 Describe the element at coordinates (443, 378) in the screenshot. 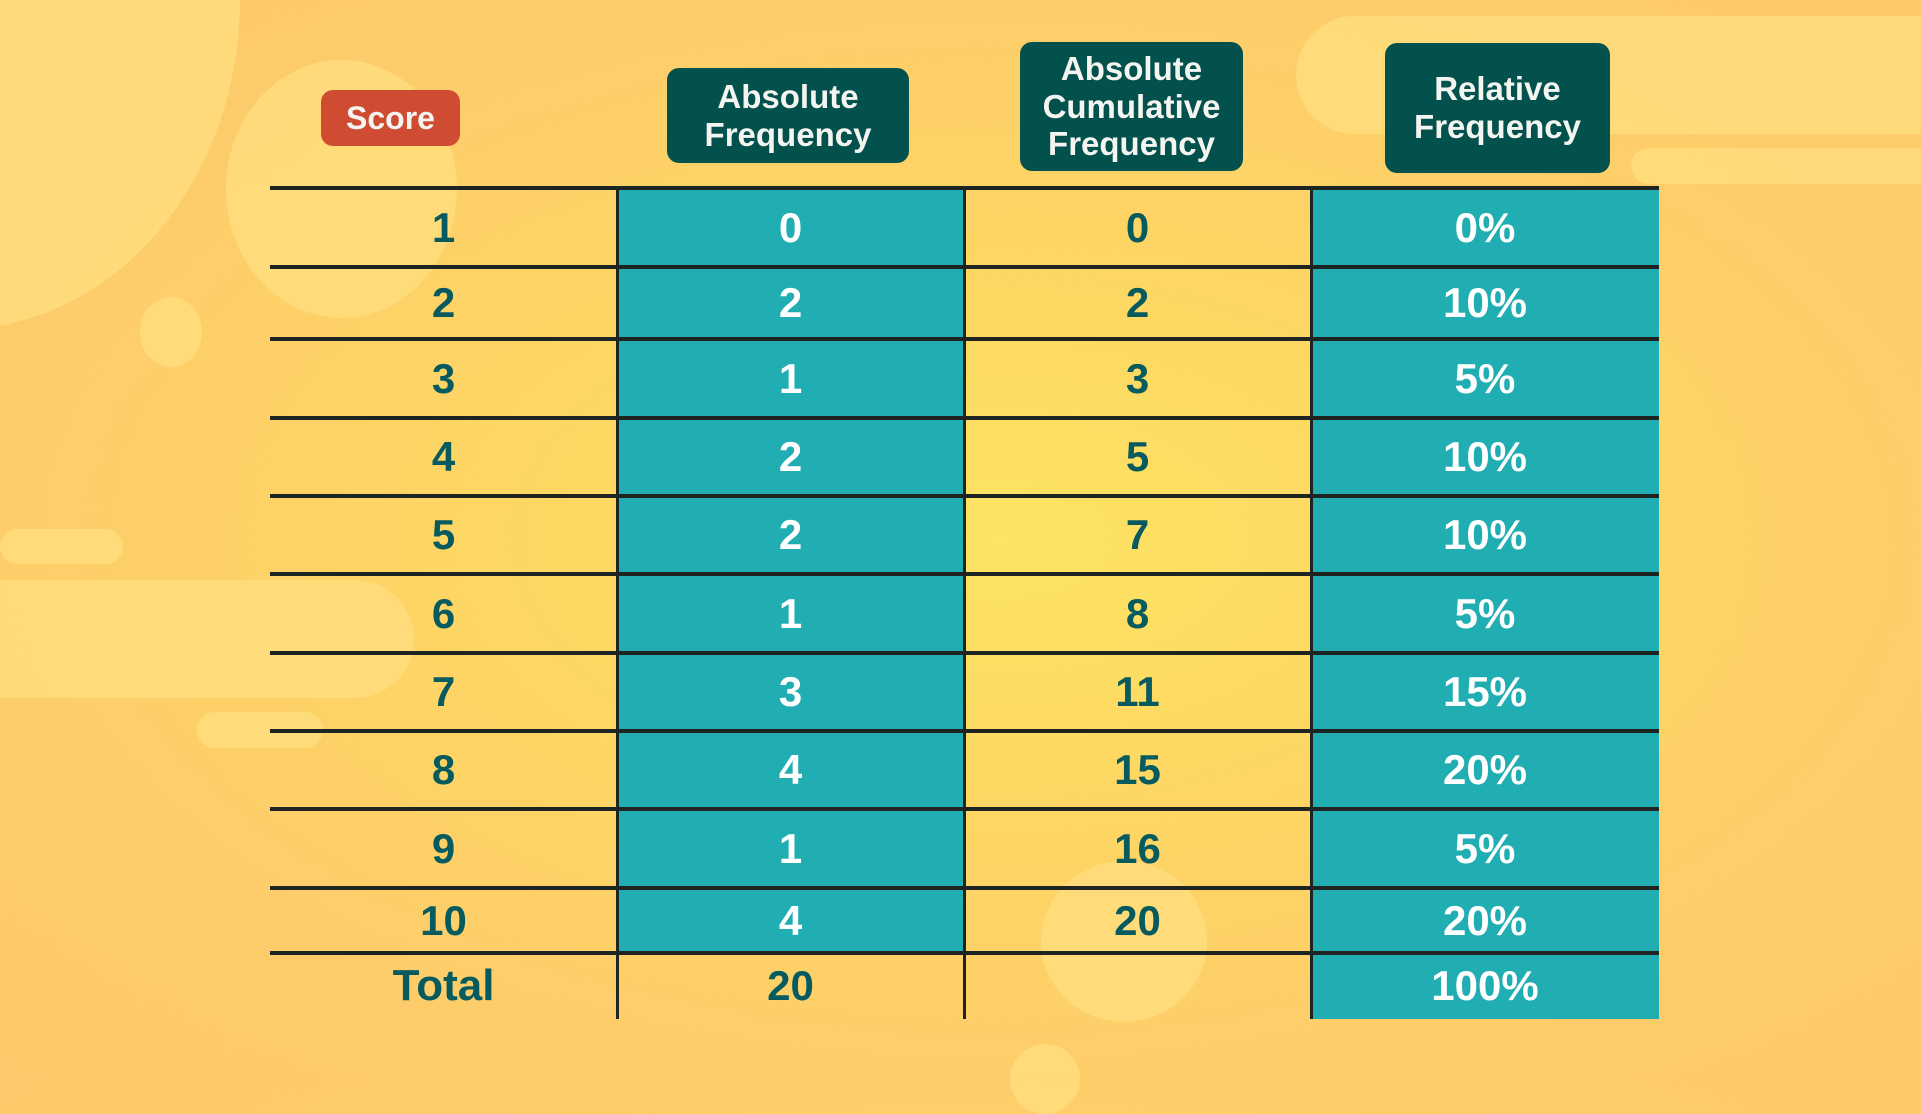

I see `score-cell: 3` at that location.